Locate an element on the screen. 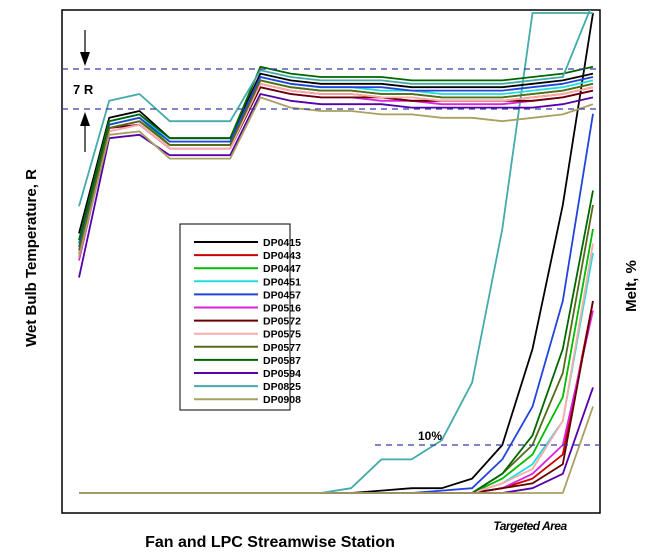 The height and width of the screenshot is (557, 652). y-axis-label-left: Wet Bulb Temperature, R is located at coordinates (31, 258).